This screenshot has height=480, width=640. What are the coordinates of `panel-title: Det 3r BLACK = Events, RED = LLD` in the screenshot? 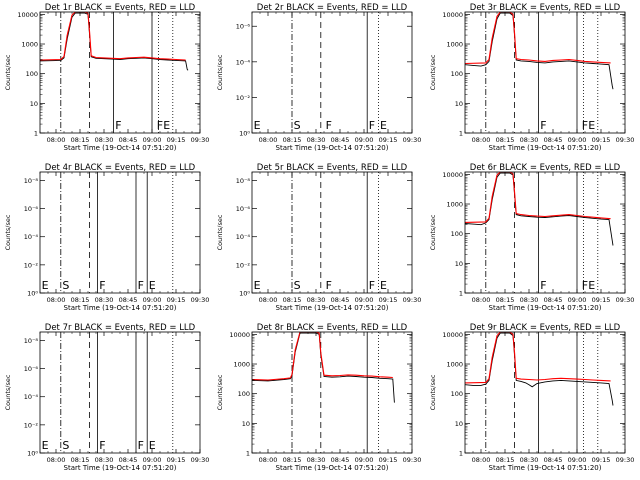 It's located at (545, 8).